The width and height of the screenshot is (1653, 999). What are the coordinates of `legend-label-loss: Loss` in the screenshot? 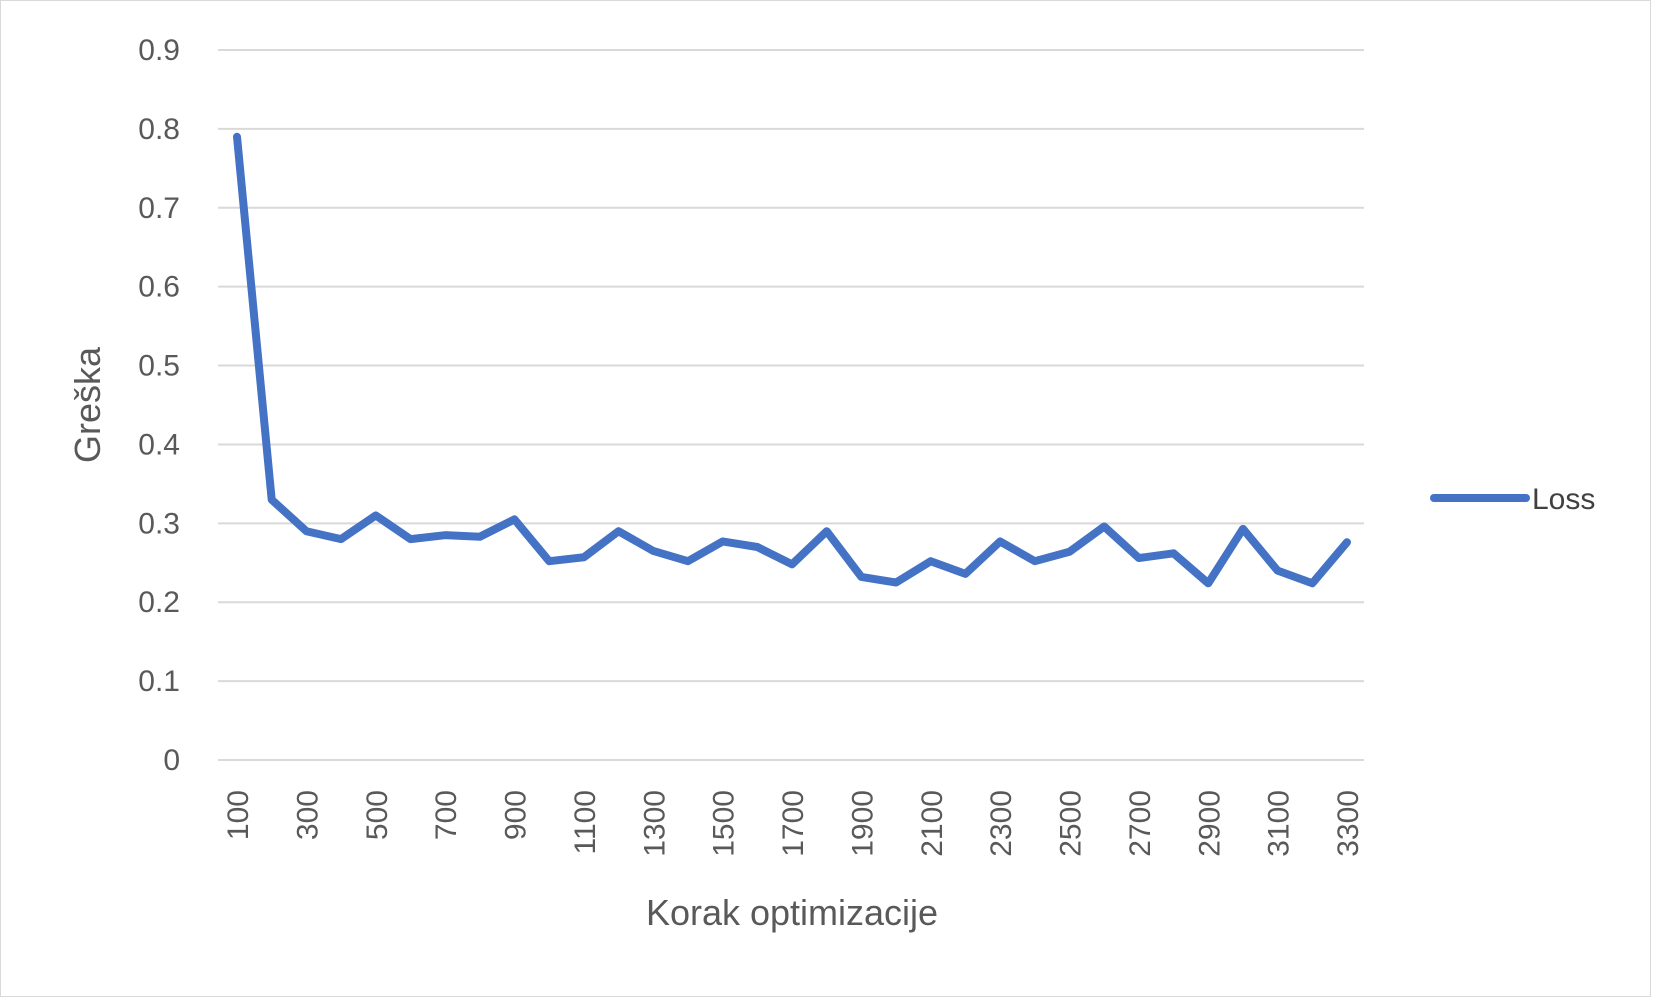 It's located at (1563, 499).